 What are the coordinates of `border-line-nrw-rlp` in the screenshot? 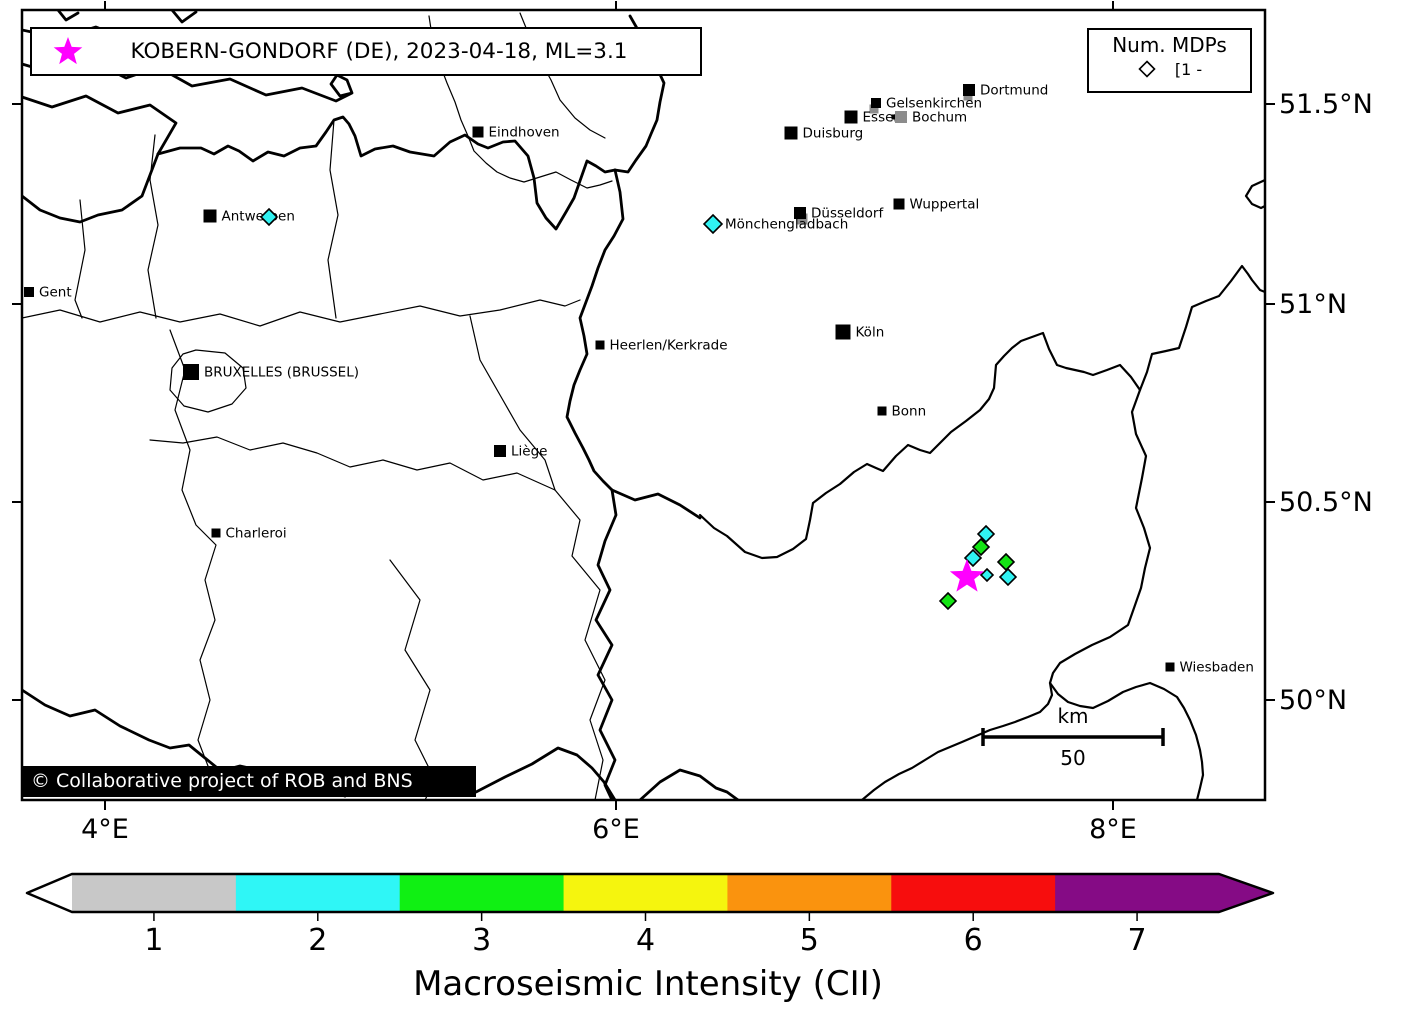 It's located at (981, 412).